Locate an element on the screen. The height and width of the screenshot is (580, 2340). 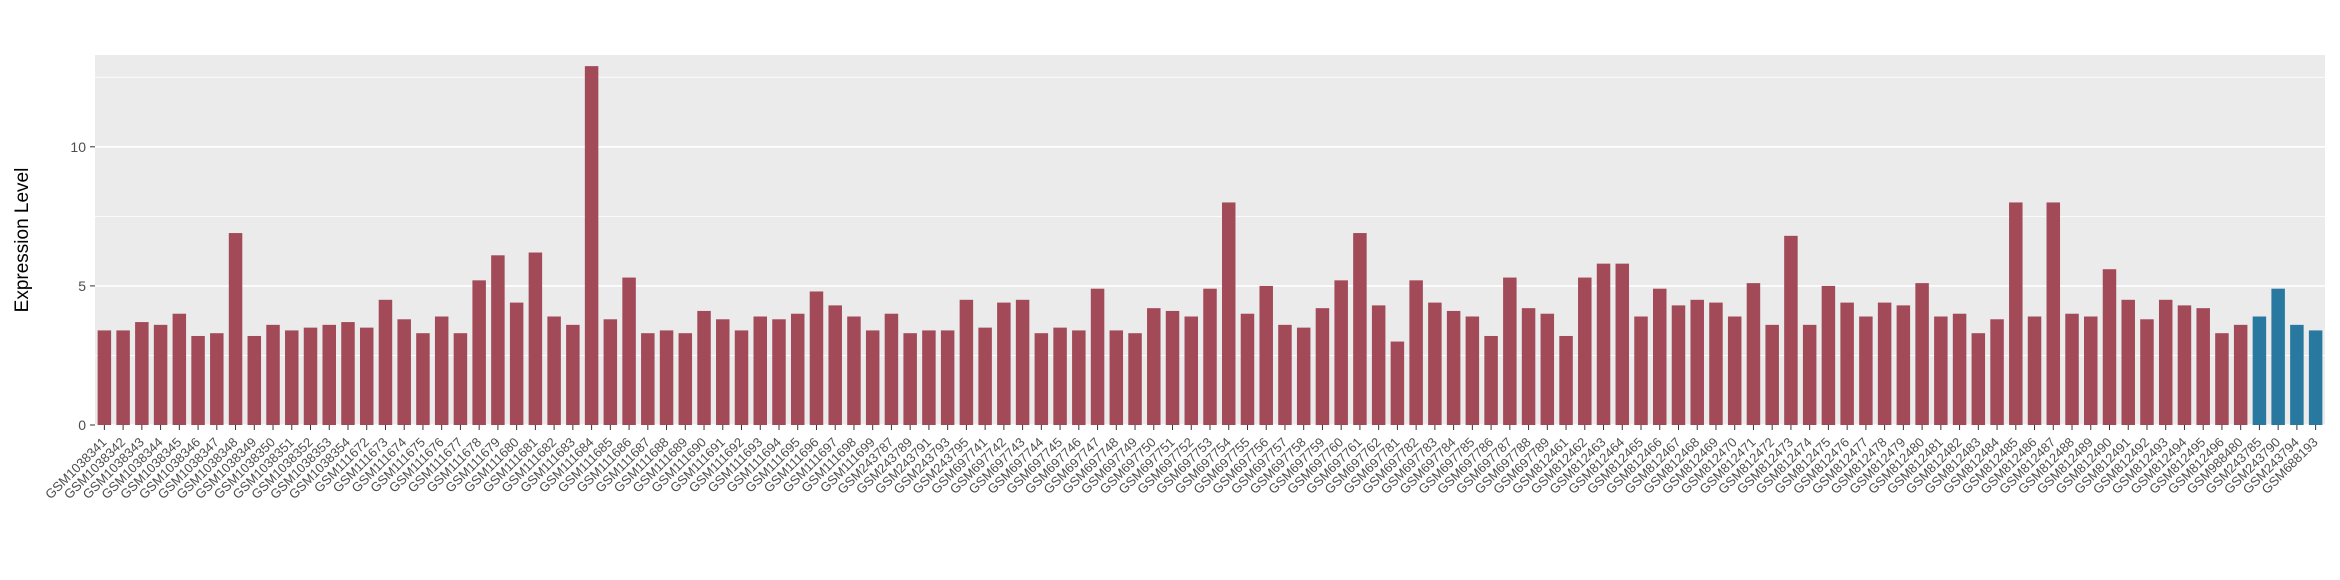
y-tick-label: 5 is located at coordinates (82, 286).